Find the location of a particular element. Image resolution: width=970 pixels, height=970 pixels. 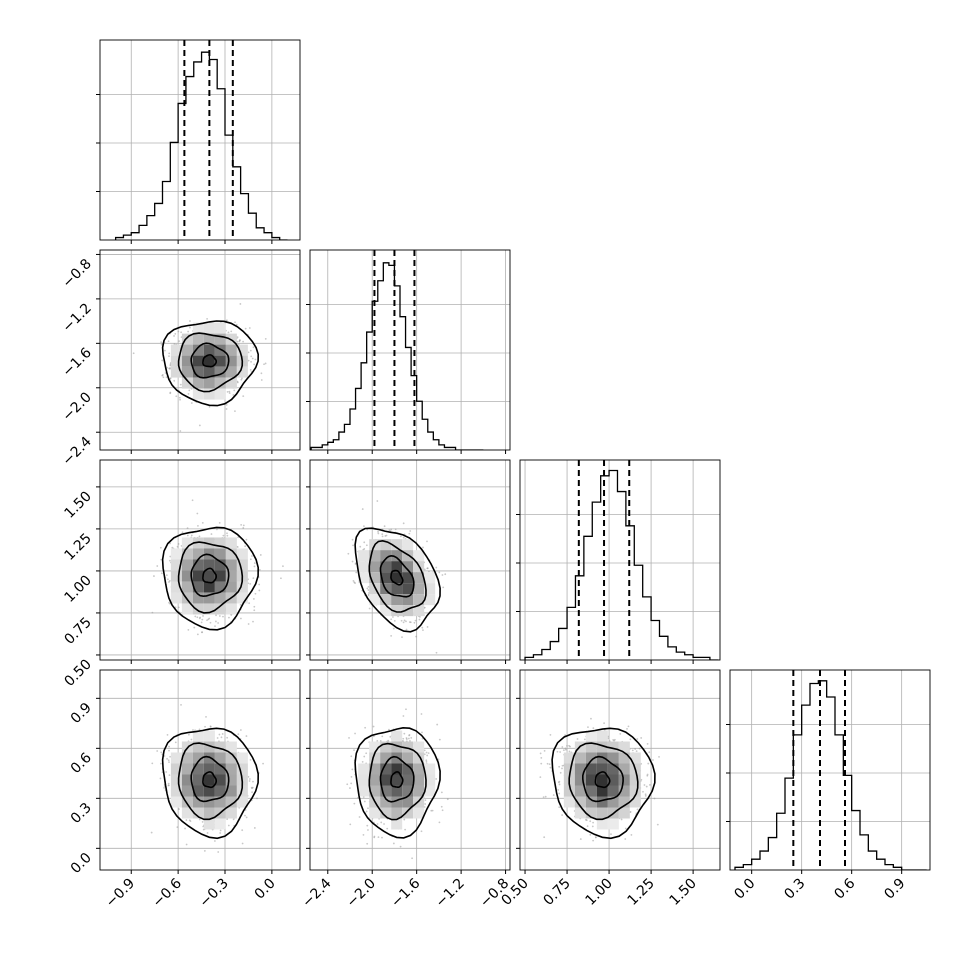

x-tick-label: 0.75 is located at coordinates (557, 892).